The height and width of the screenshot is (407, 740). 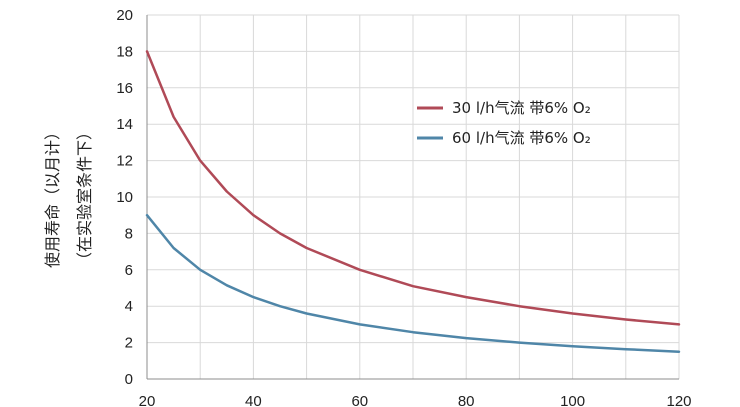 What do you see at coordinates (521, 138) in the screenshot?
I see `legend-label-60lh: 60 l/h气流 带6% O₂` at bounding box center [521, 138].